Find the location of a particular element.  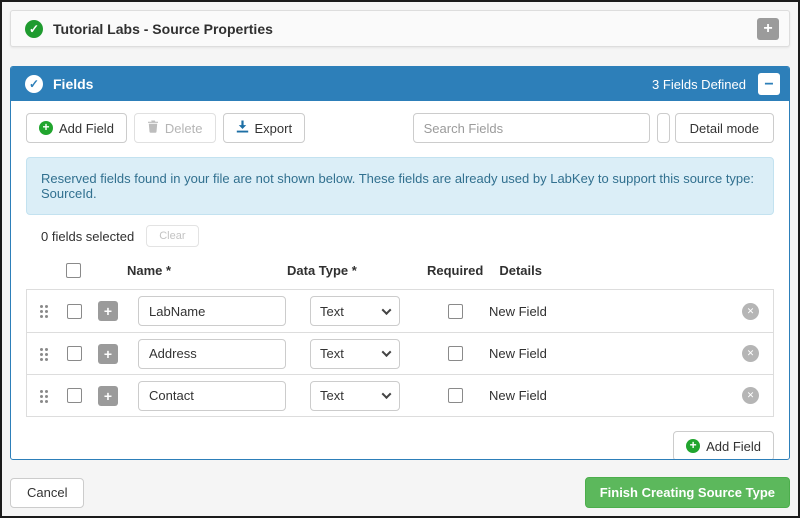

add-field-button: + Add Field is located at coordinates (76, 128).